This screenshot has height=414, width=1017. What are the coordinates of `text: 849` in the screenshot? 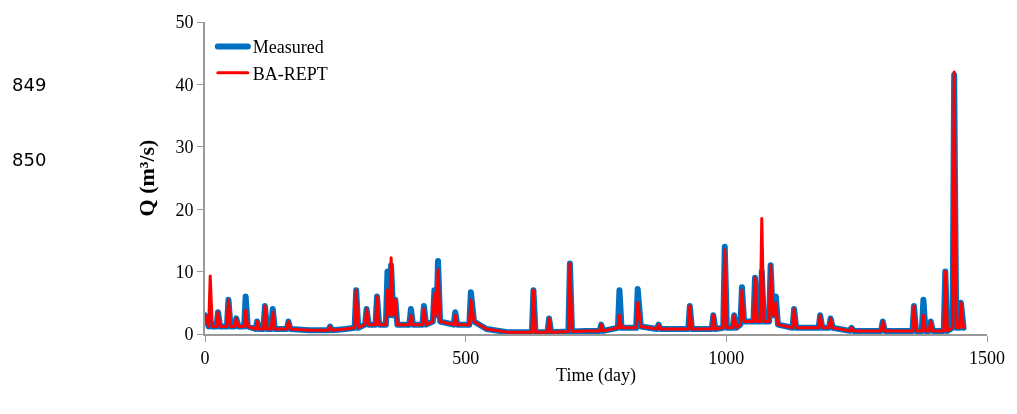 It's located at (29, 84).